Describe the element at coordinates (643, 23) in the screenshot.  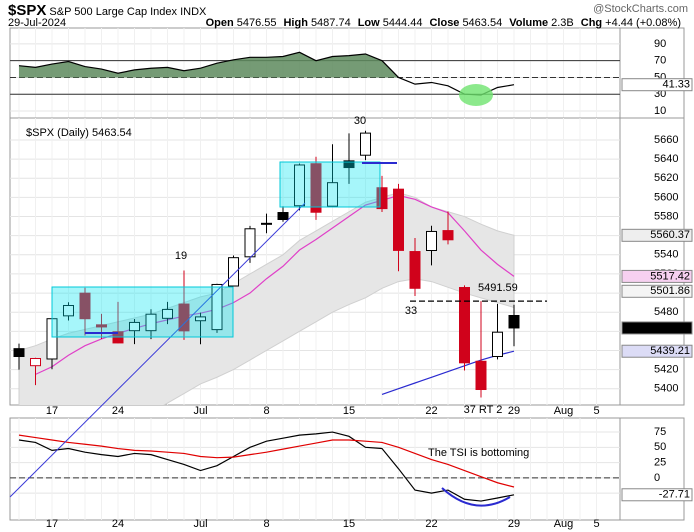
I see `quote-value: +4.44 (+0.08%)` at that location.